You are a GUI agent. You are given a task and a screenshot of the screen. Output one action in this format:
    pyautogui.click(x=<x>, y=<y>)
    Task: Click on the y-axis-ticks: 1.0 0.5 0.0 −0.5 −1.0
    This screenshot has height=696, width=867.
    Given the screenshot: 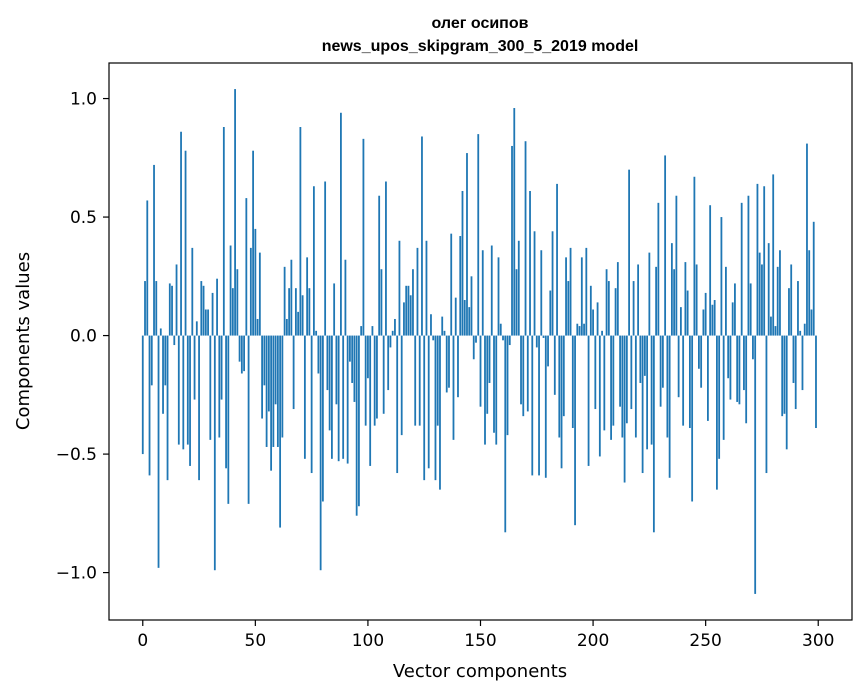 What is the action you would take?
    pyautogui.click(x=82, y=337)
    